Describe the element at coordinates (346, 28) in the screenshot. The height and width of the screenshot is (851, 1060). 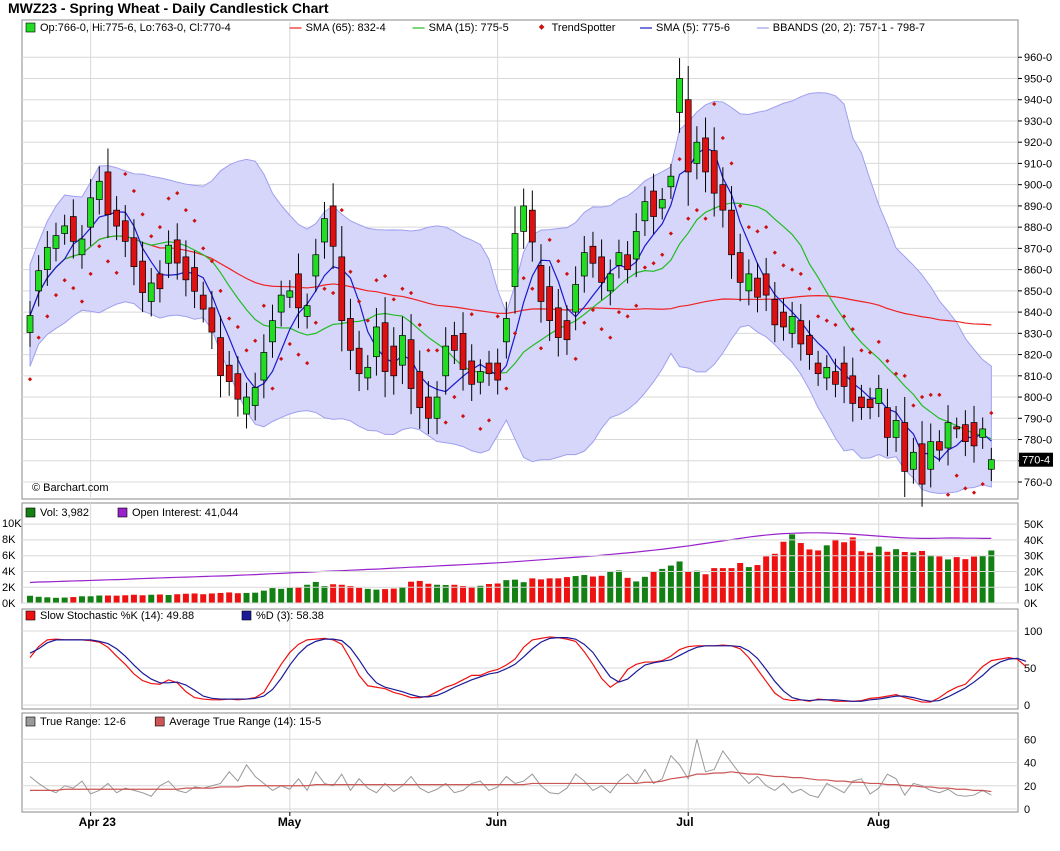
I see `legend-label: SMA (65): 832-4` at that location.